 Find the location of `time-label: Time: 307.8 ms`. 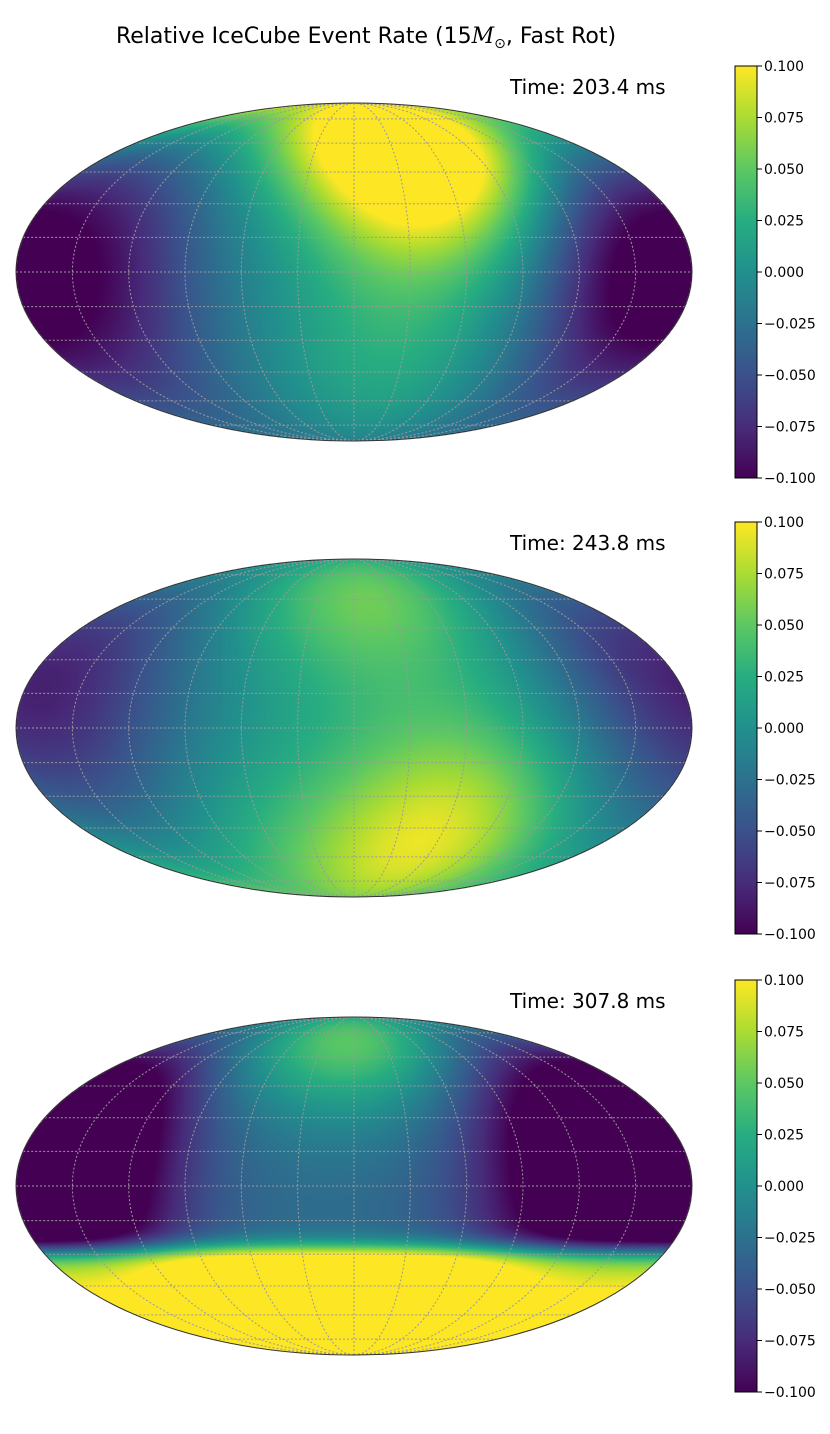

time-label: Time: 307.8 ms is located at coordinates (587, 1001).